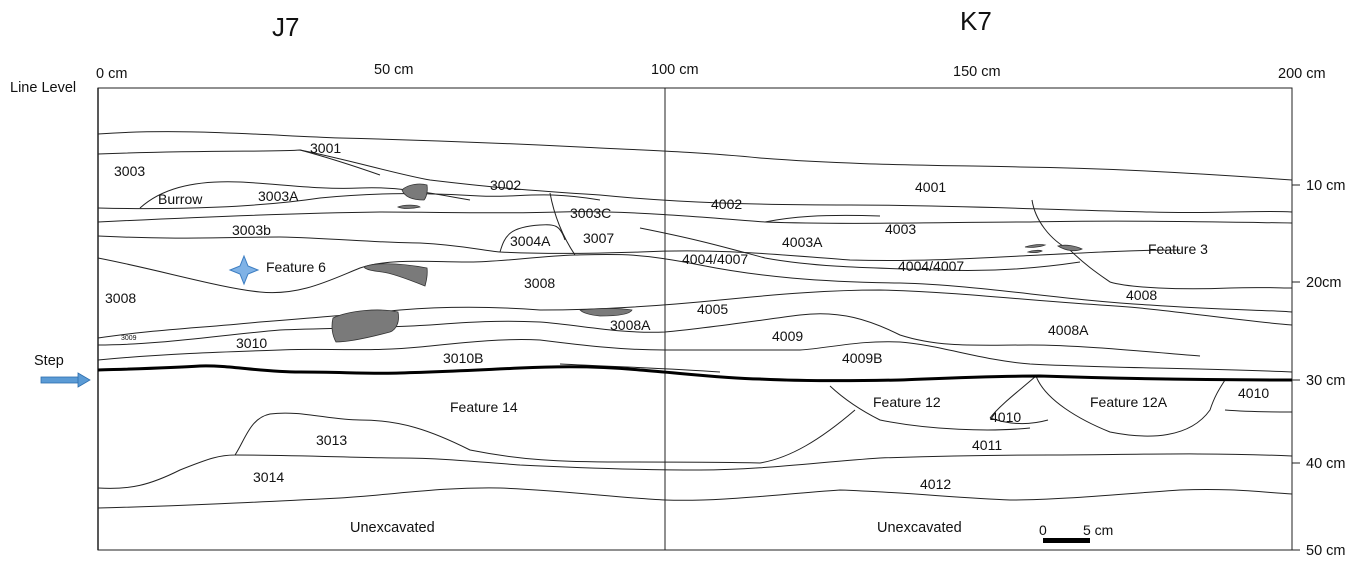 This screenshot has height=561, width=1369. I want to click on layer-label: Feature 12A, so click(1129, 402).